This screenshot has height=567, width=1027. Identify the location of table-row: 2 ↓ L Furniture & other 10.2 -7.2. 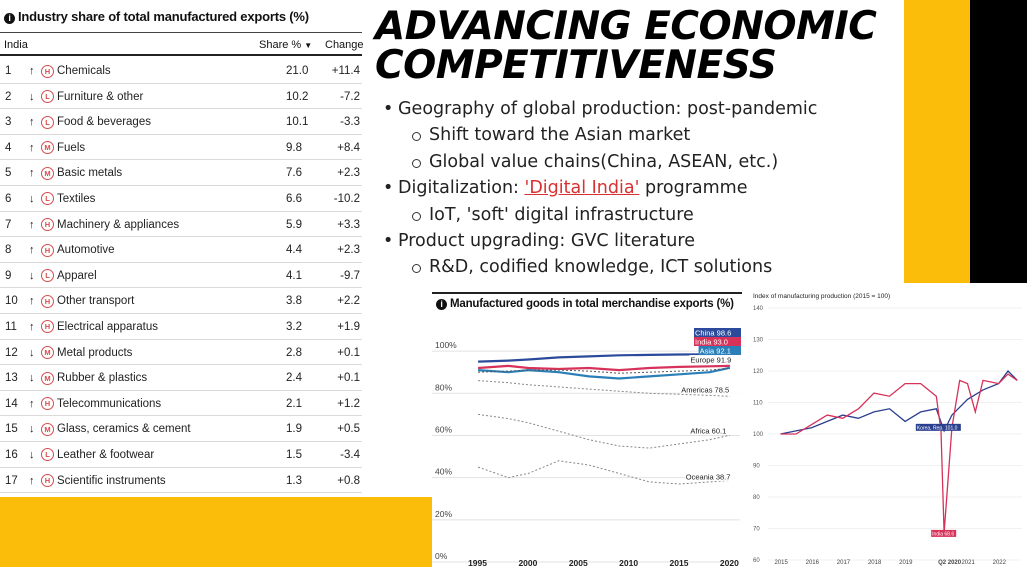
(181, 97).